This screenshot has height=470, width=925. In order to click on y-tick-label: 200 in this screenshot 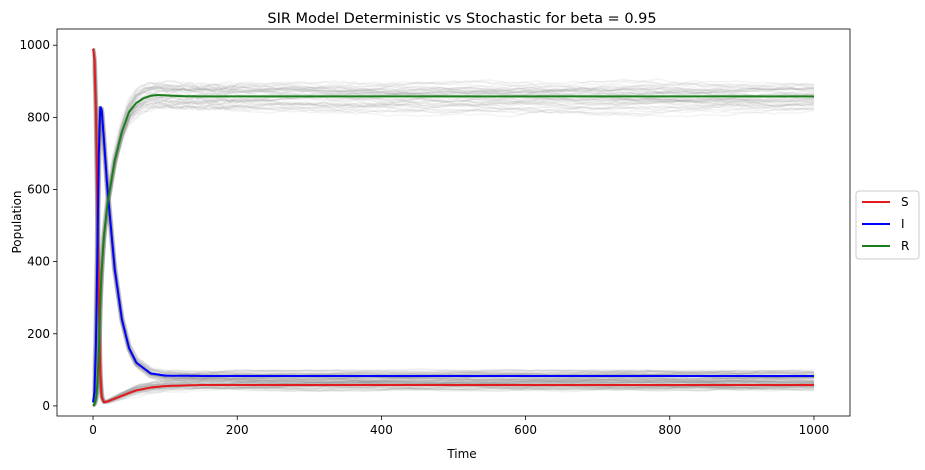, I will do `click(38, 334)`.